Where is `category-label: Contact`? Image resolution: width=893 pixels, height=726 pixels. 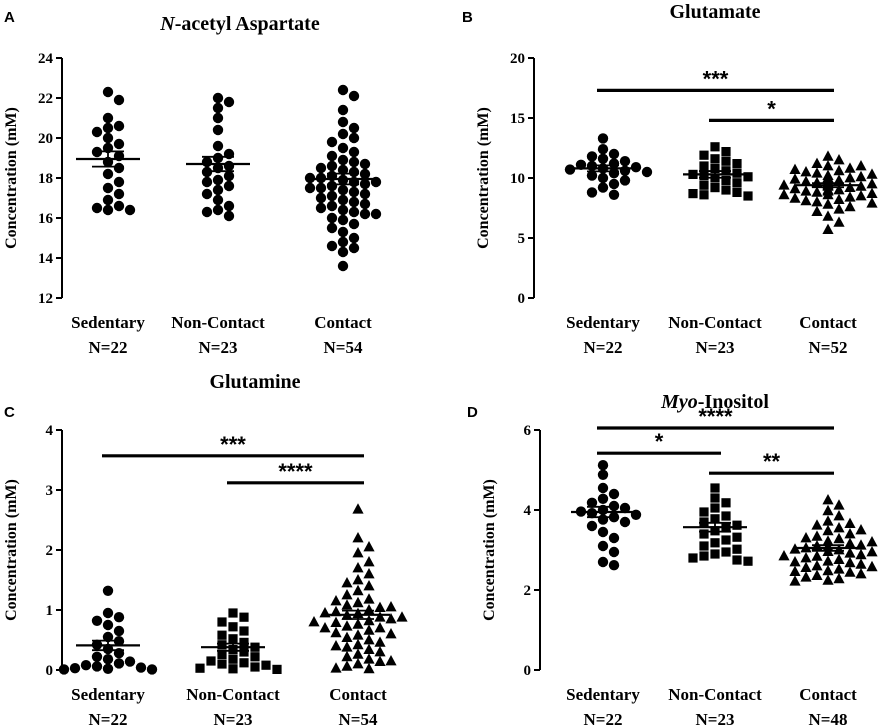
category-label: Contact is located at coordinates (358, 694).